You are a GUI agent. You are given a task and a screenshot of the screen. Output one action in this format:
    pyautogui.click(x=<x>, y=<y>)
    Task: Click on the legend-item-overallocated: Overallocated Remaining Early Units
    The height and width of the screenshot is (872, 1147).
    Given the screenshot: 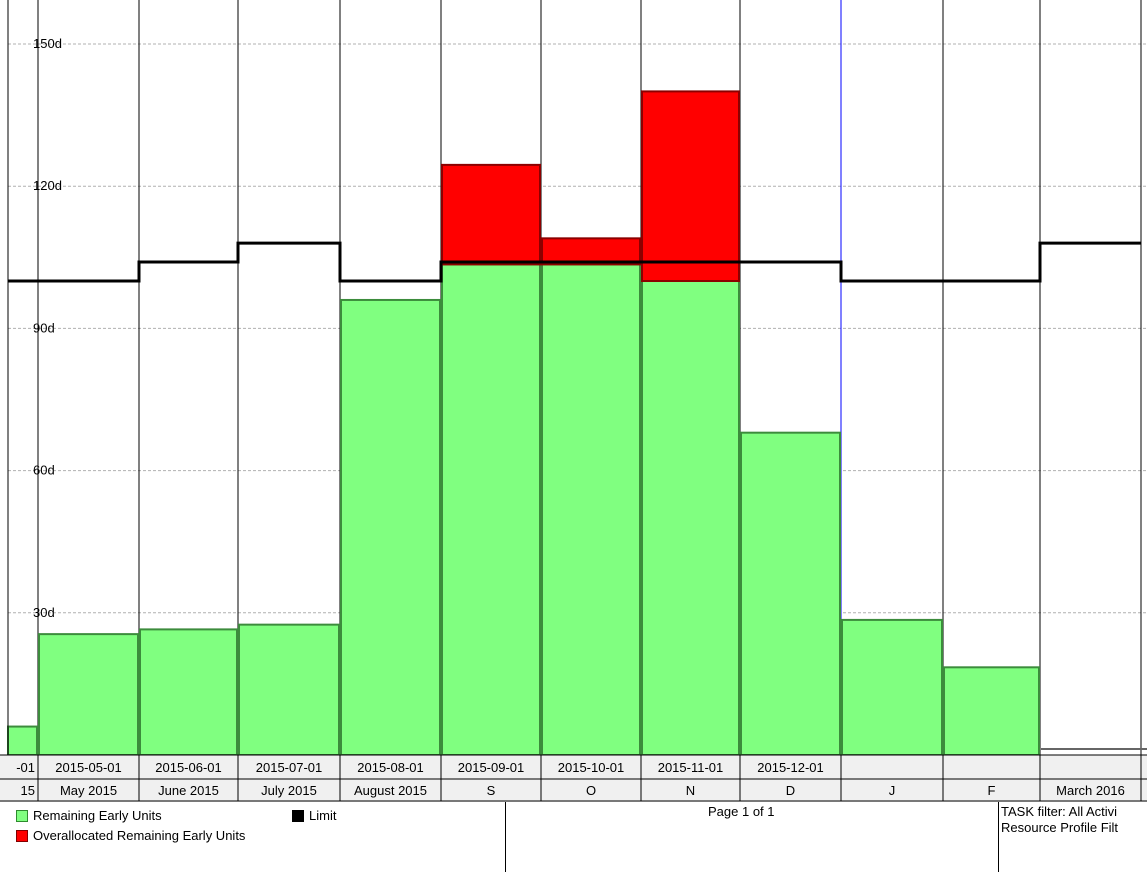 What is the action you would take?
    pyautogui.click(x=130, y=835)
    